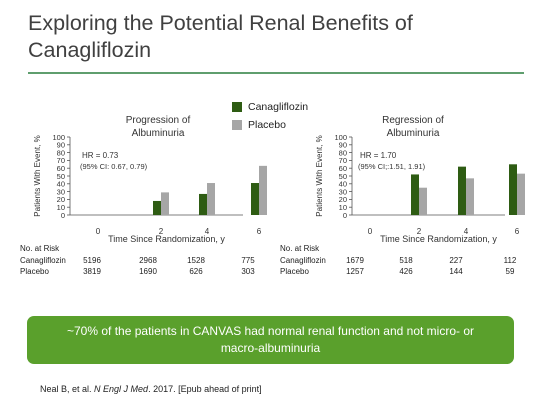 This screenshot has width=540, height=405. Describe the element at coordinates (248, 271) in the screenshot. I see `risk-value: 303` at that location.